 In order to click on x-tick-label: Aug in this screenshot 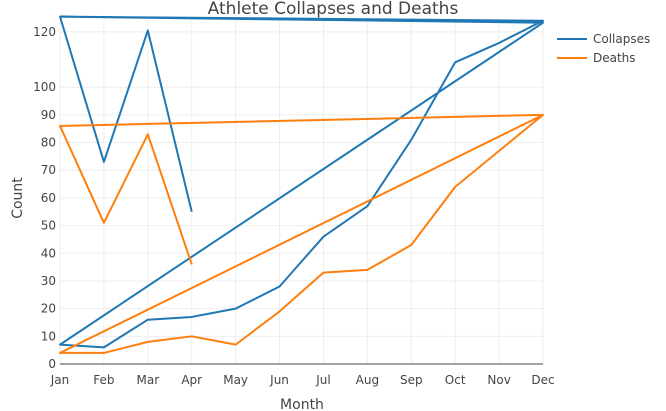, I will do `click(367, 380)`.